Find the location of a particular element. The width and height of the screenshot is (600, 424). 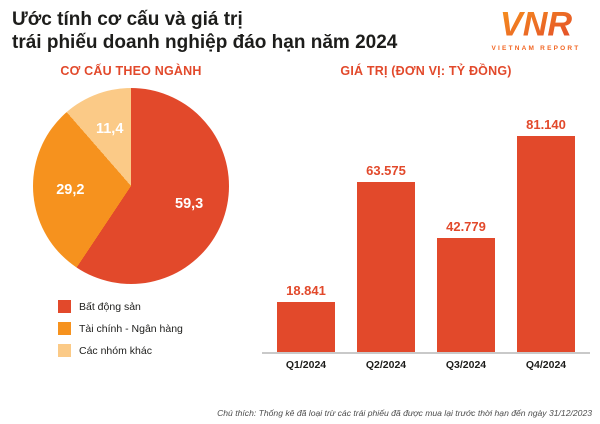

pie-section-heading: CƠ CẤU THEO NGÀNH is located at coordinates (131, 71).